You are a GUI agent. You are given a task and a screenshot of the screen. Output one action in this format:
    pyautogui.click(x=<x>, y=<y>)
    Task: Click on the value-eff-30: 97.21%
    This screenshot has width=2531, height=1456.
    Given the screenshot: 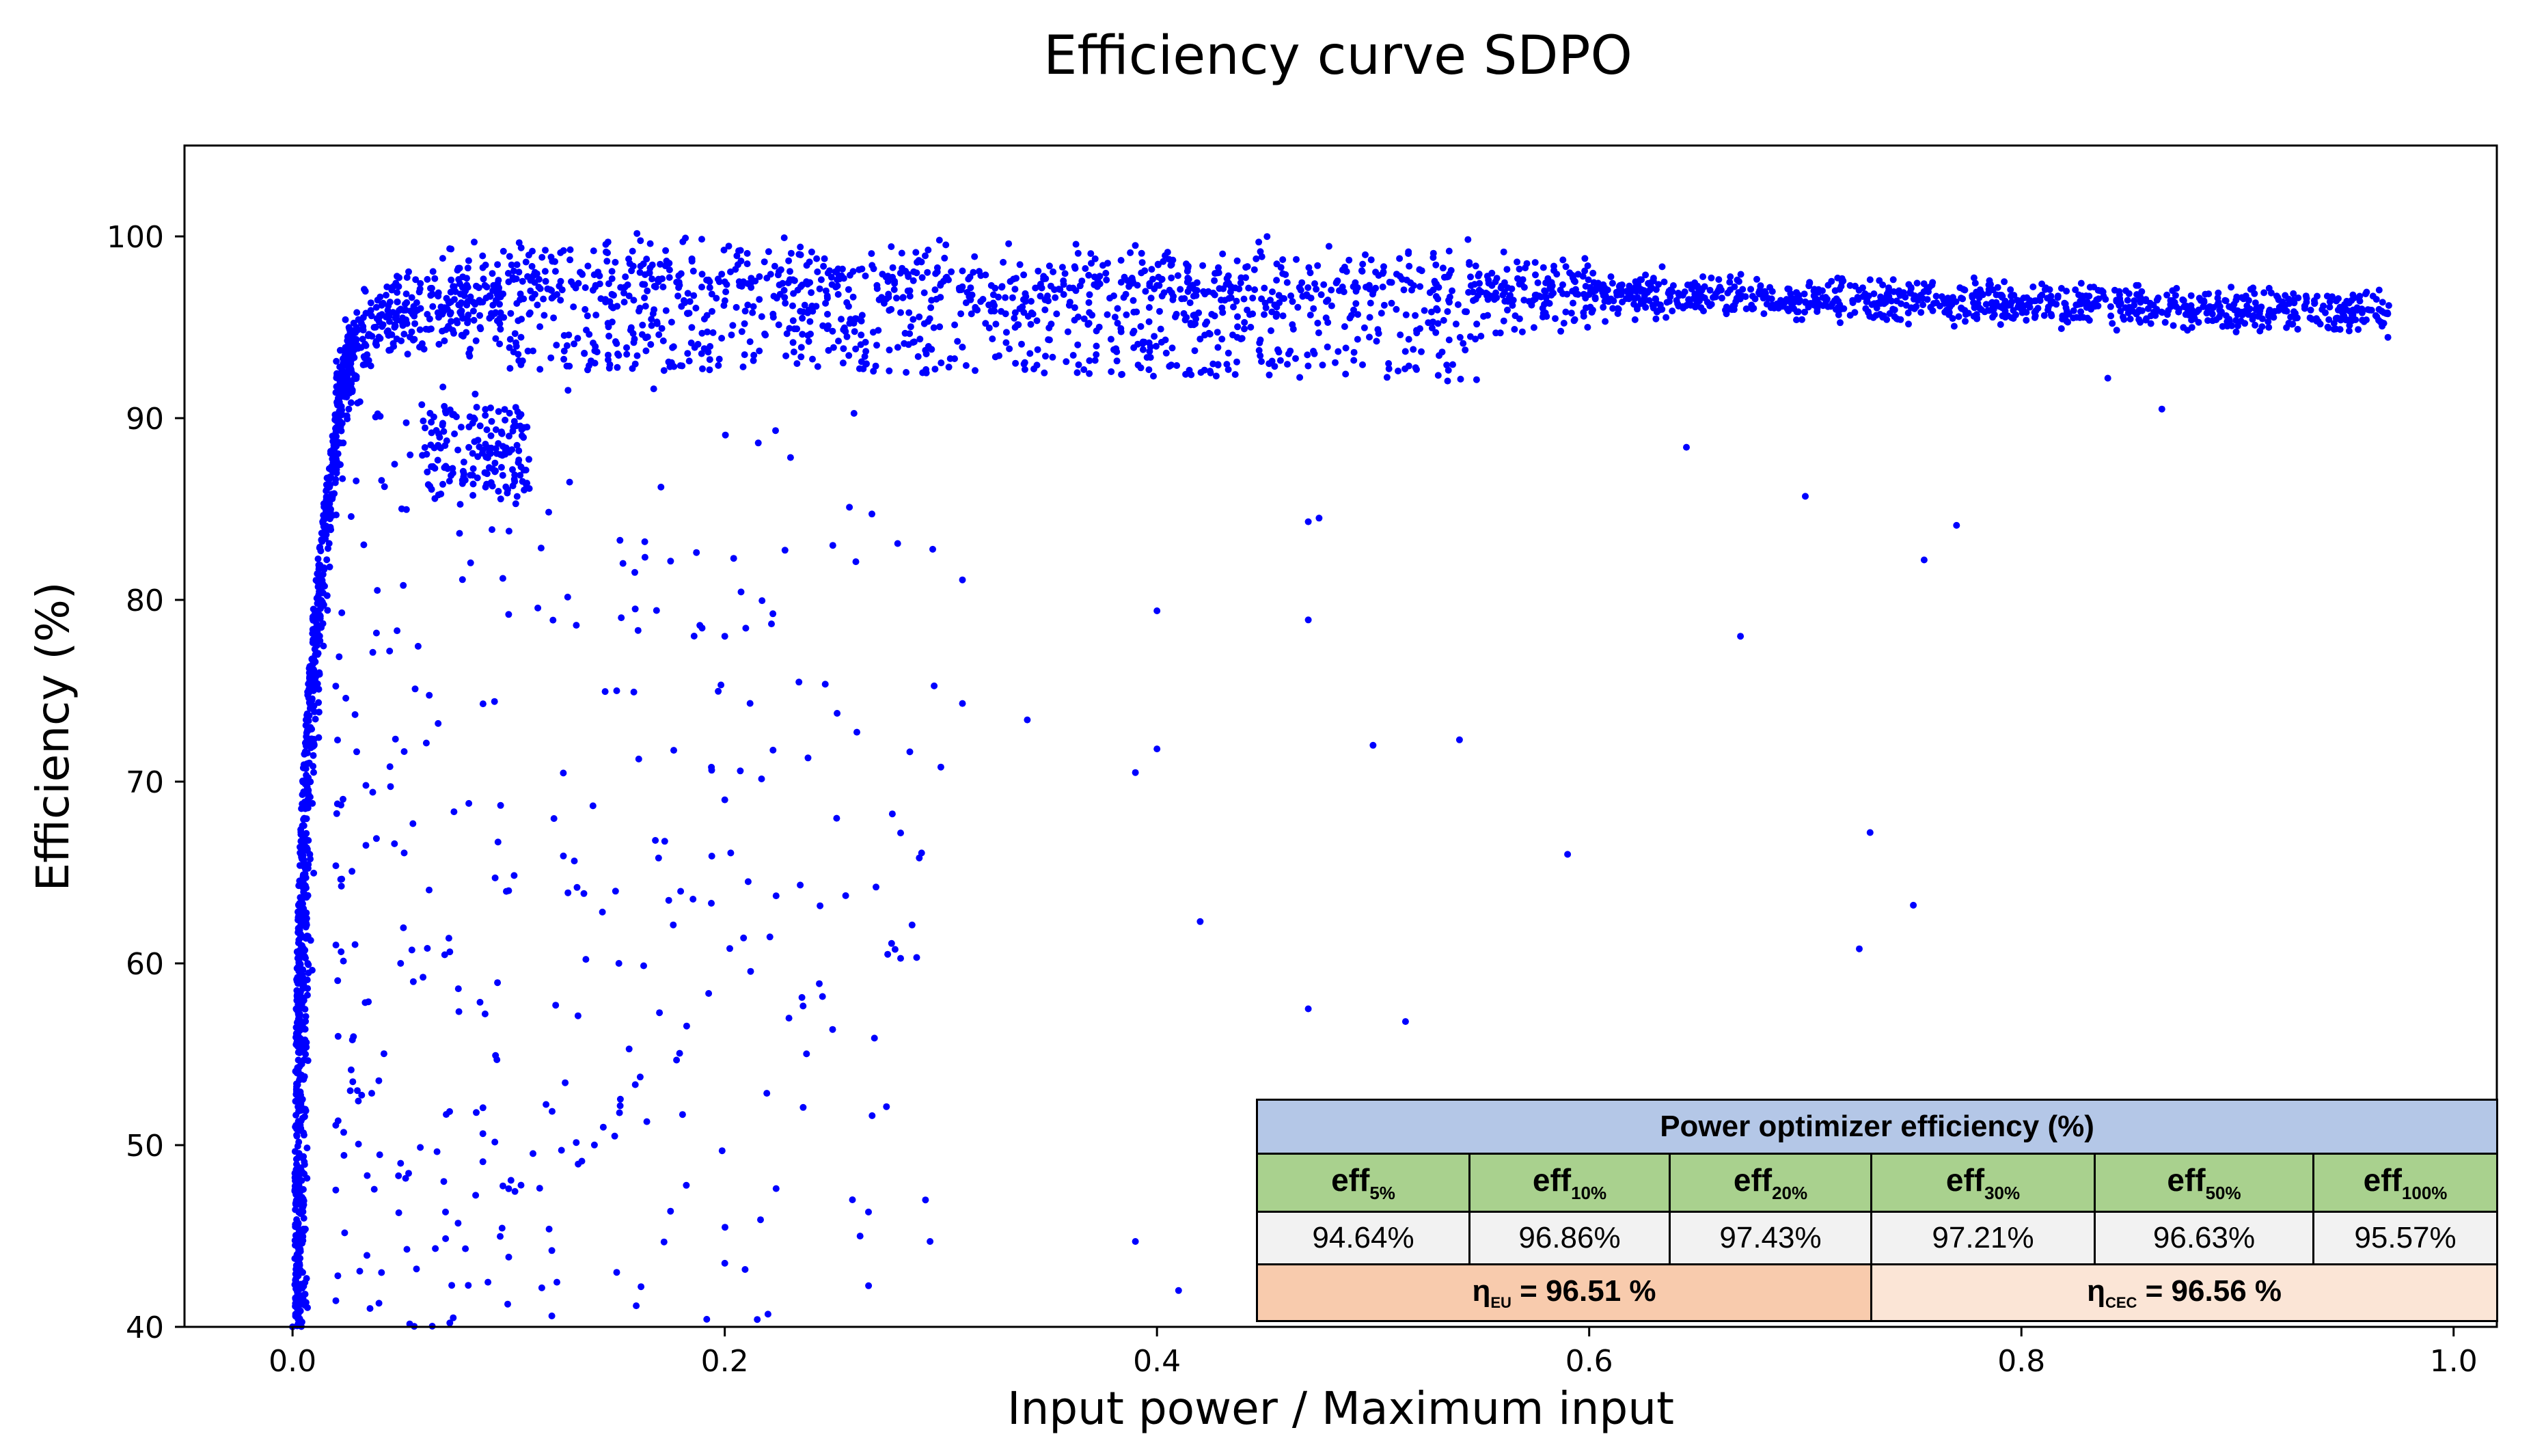 What is the action you would take?
    pyautogui.click(x=1983, y=1238)
    